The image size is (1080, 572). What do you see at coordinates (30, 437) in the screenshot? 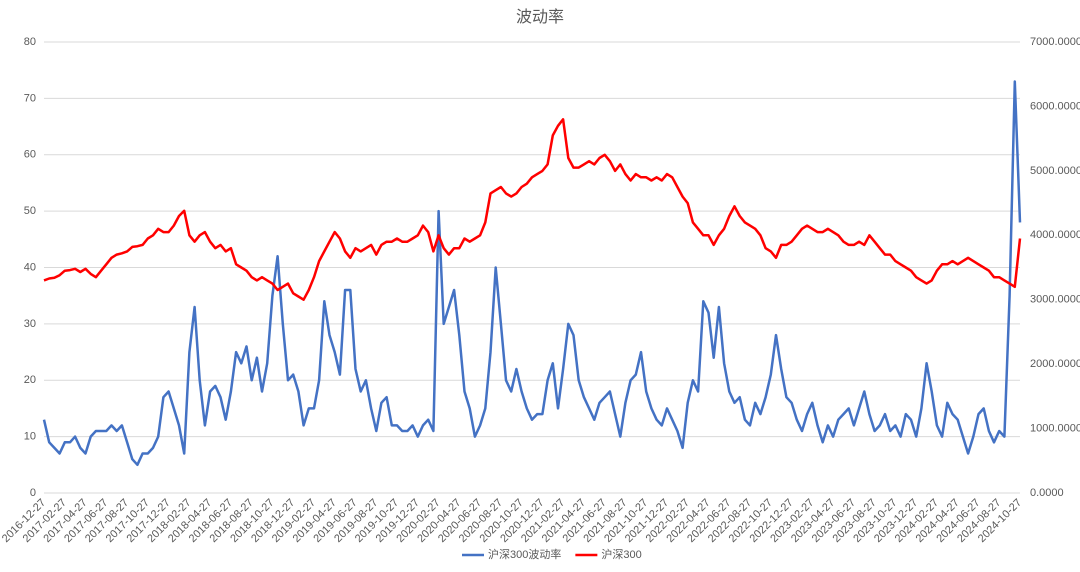
I see `y-tick-label: 10` at bounding box center [30, 437].